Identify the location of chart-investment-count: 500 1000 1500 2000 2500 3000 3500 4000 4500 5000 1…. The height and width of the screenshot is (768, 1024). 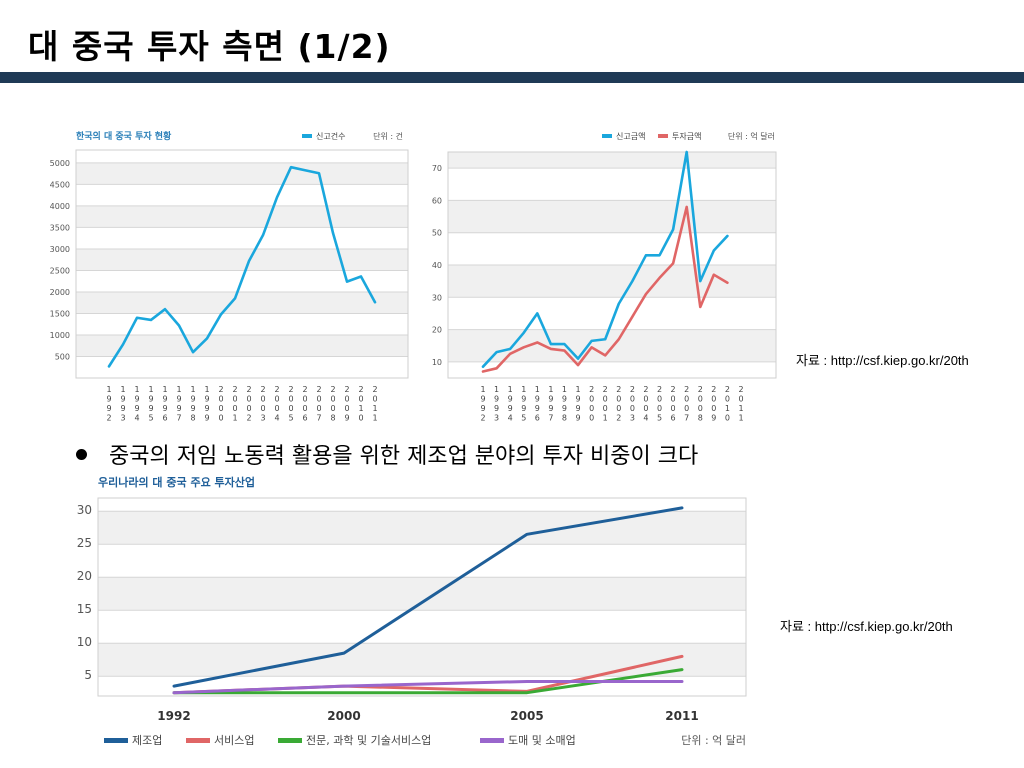
(229, 276).